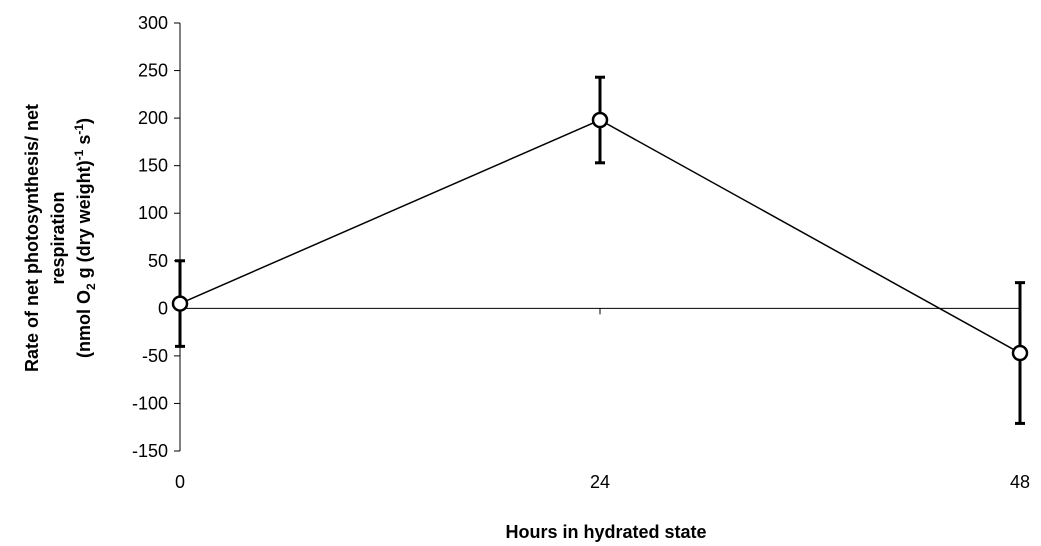 The width and height of the screenshot is (1041, 546). What do you see at coordinates (156, 237) in the screenshot?
I see `y-ticks: 300 250 200 150 100 50 0 -50 -100 -150` at bounding box center [156, 237].